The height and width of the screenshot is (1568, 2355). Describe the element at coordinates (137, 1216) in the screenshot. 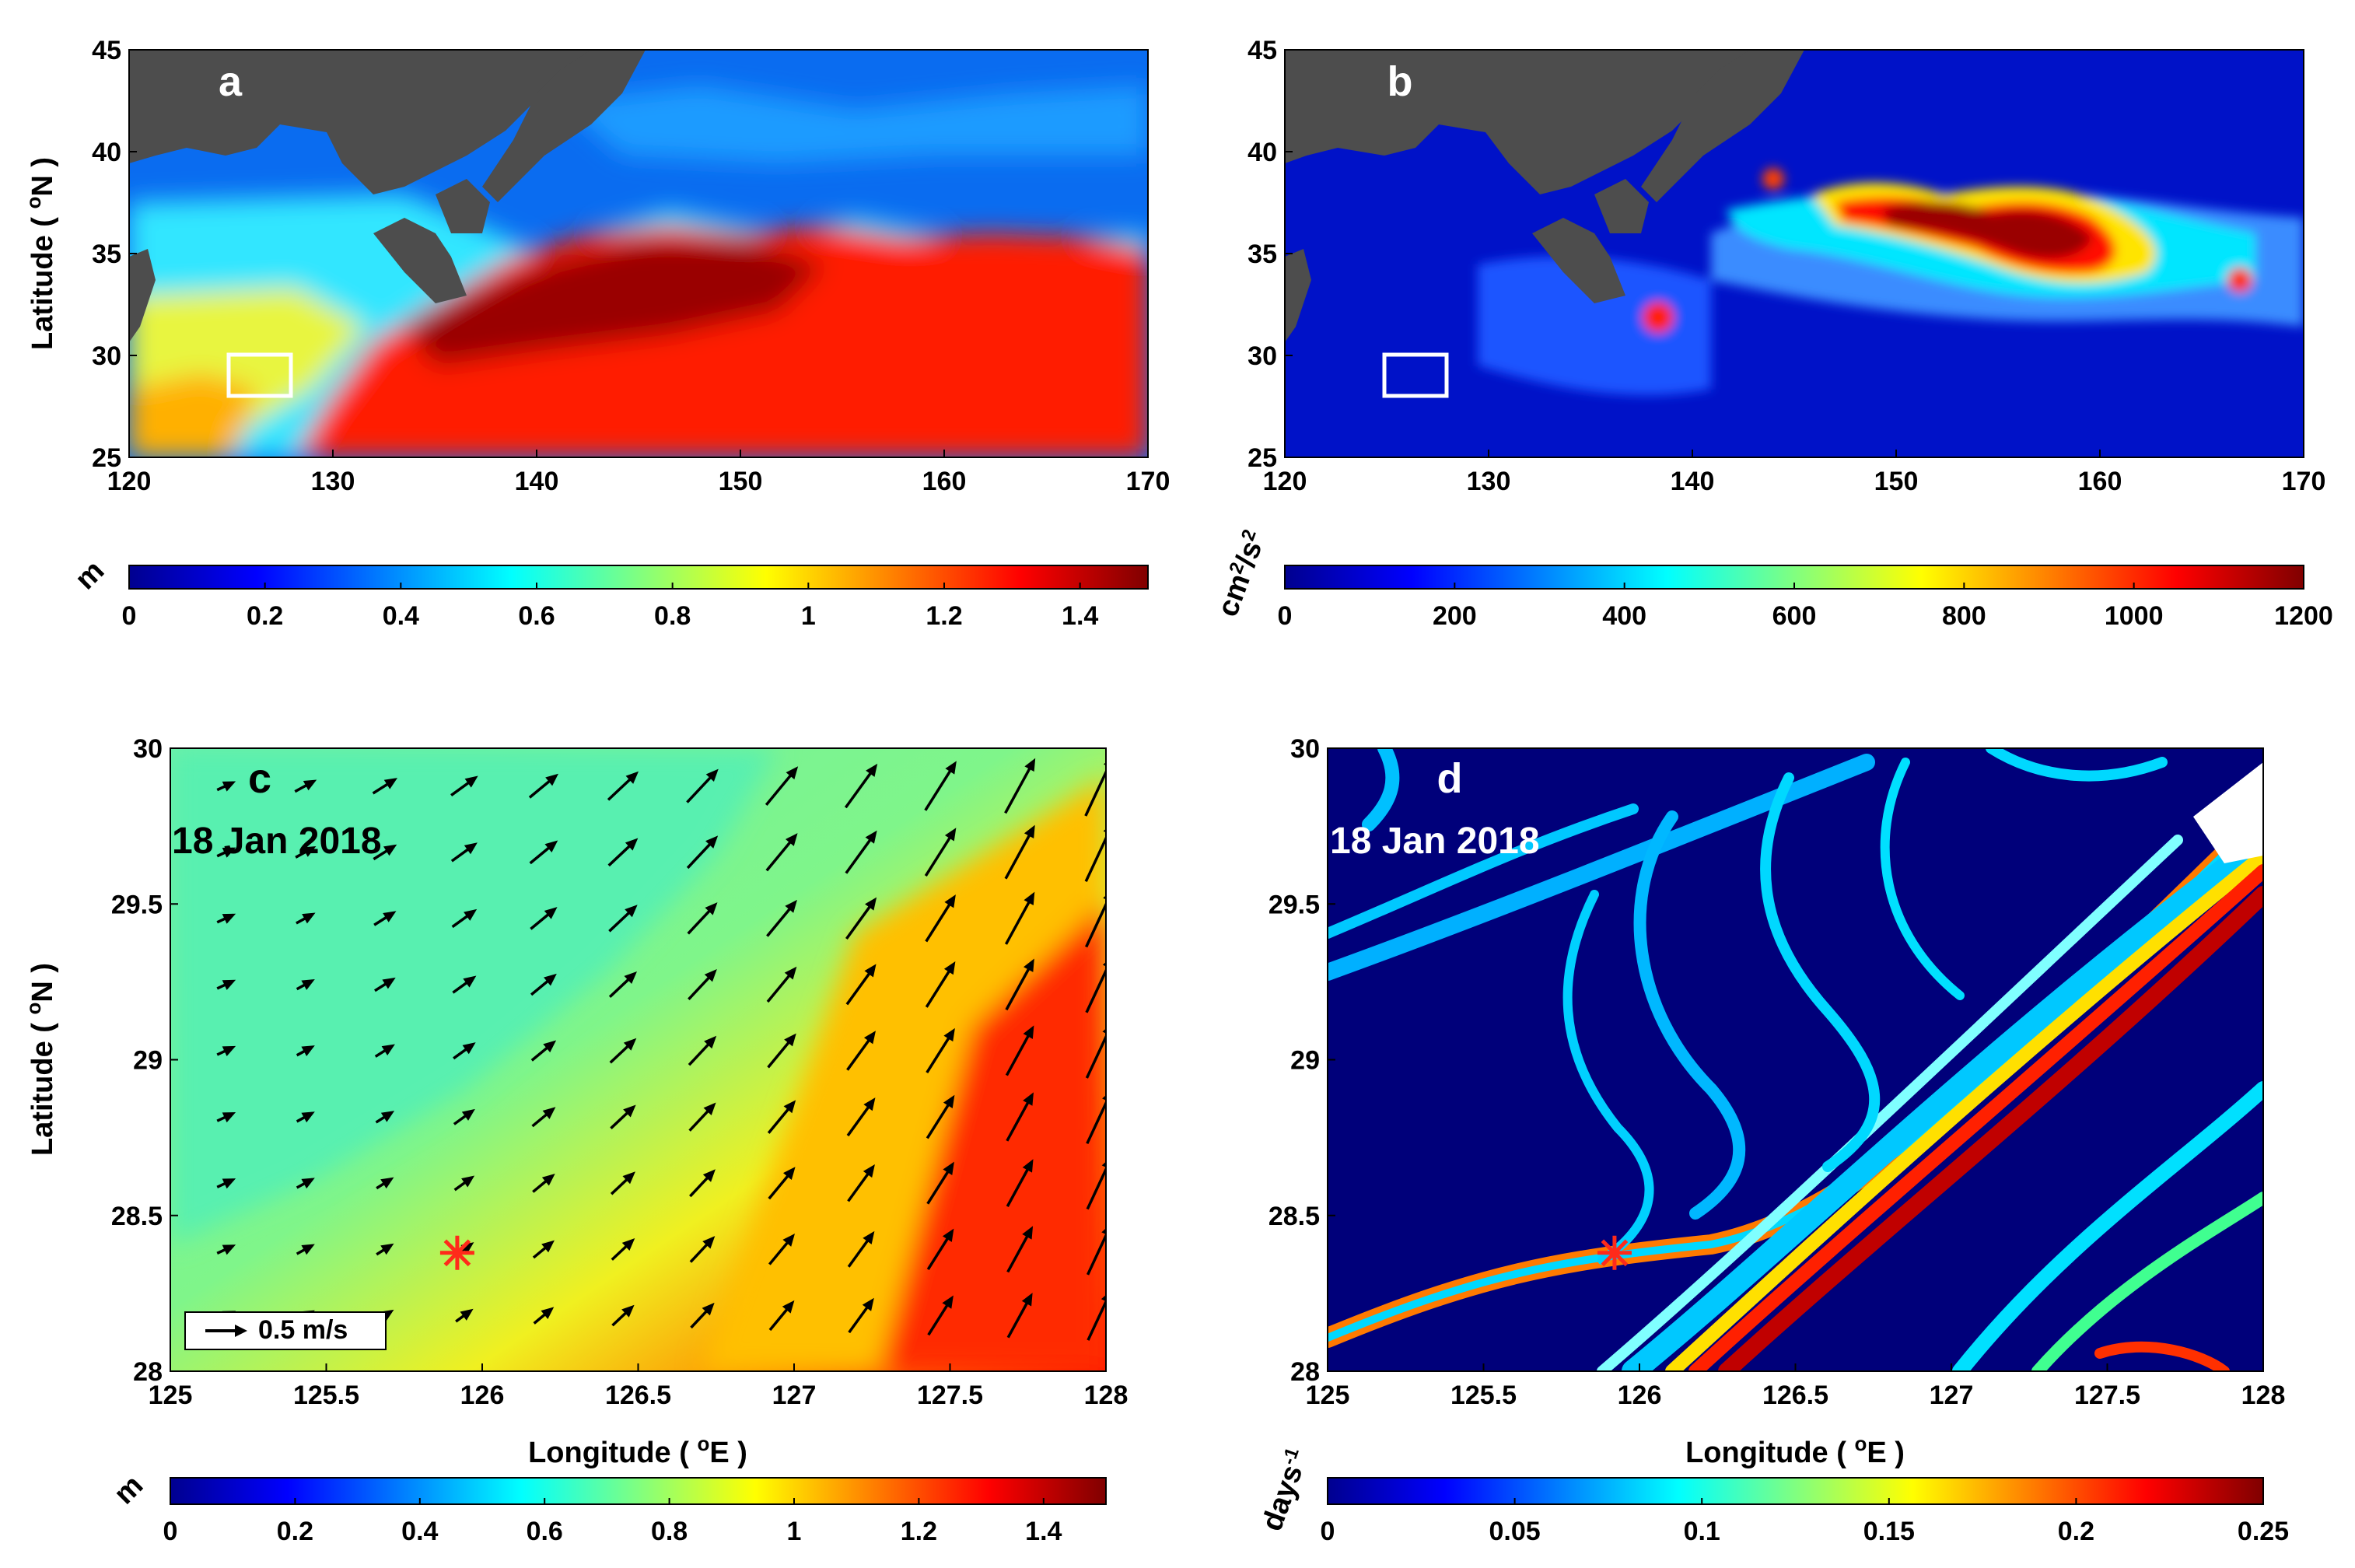

I see `ytick-label: 28.5` at that location.